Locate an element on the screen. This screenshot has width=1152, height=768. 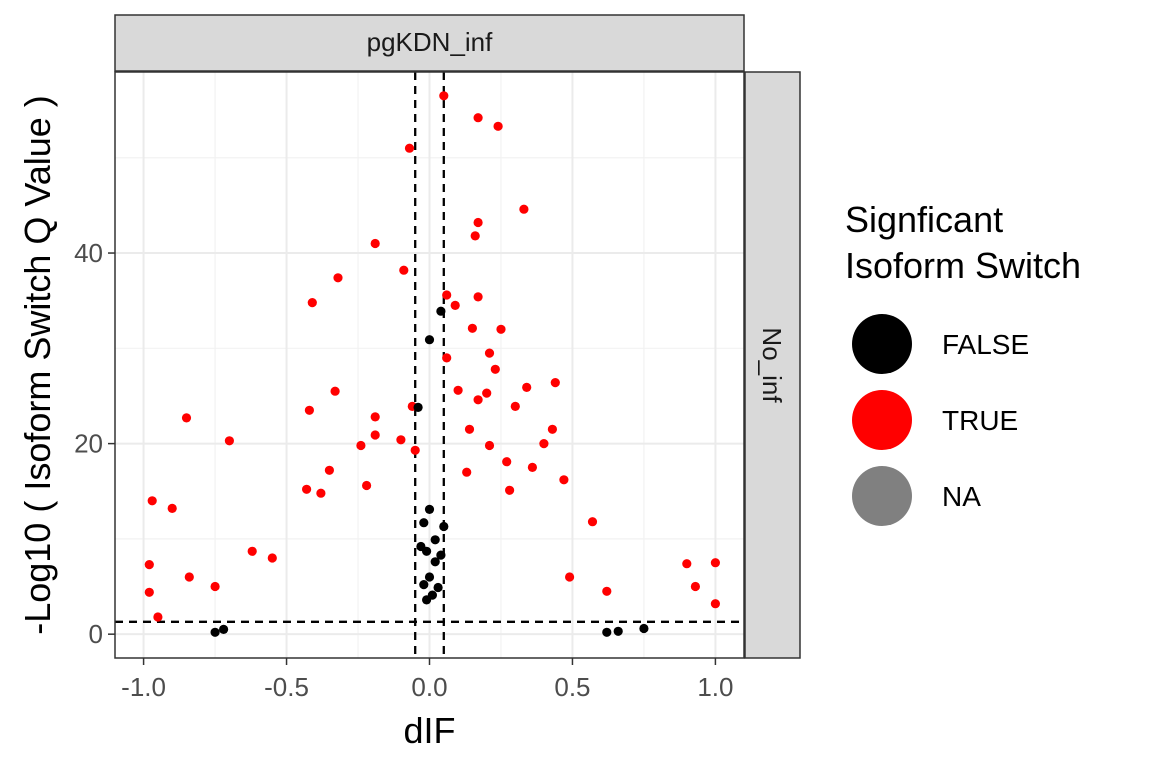
x-tick-label: 0.5 is located at coordinates (572, 687).